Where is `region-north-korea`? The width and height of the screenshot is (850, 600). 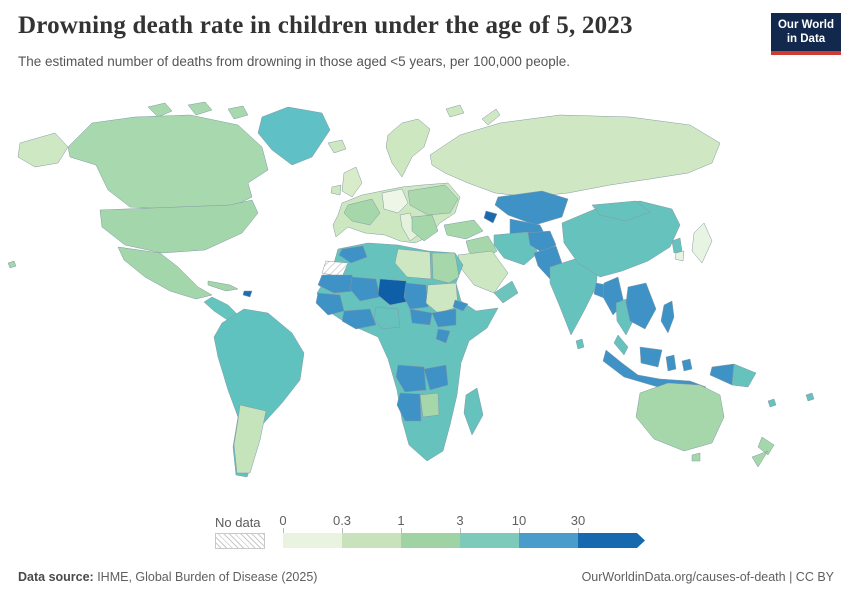
region-north-korea is located at coordinates (677, 245).